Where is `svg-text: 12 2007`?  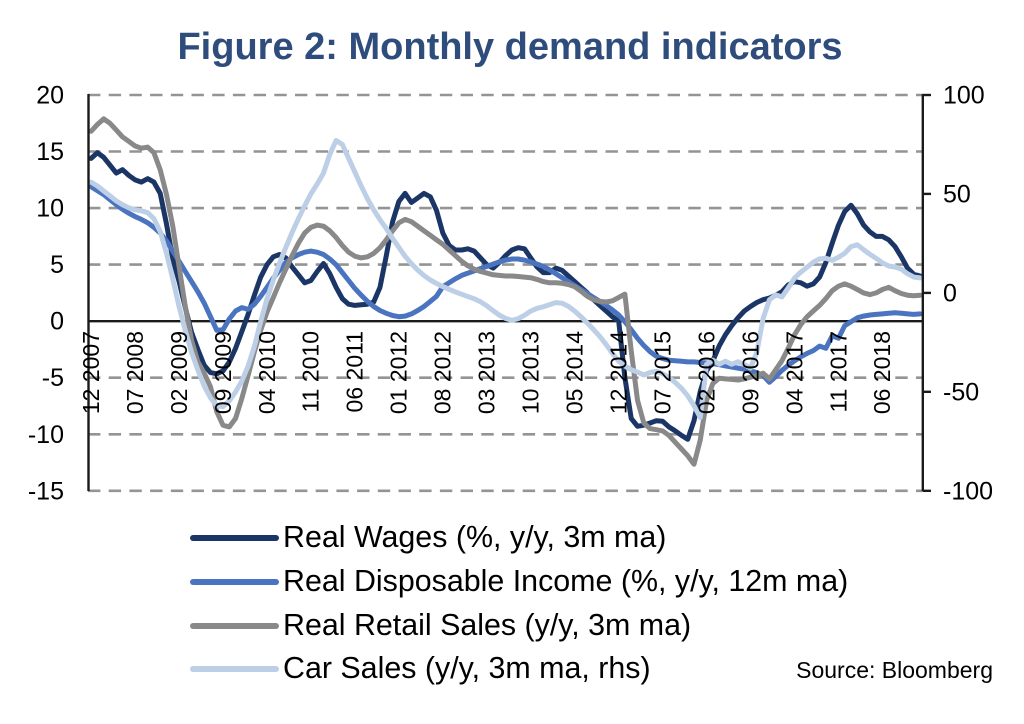
svg-text: 12 2007 is located at coordinates (91, 372).